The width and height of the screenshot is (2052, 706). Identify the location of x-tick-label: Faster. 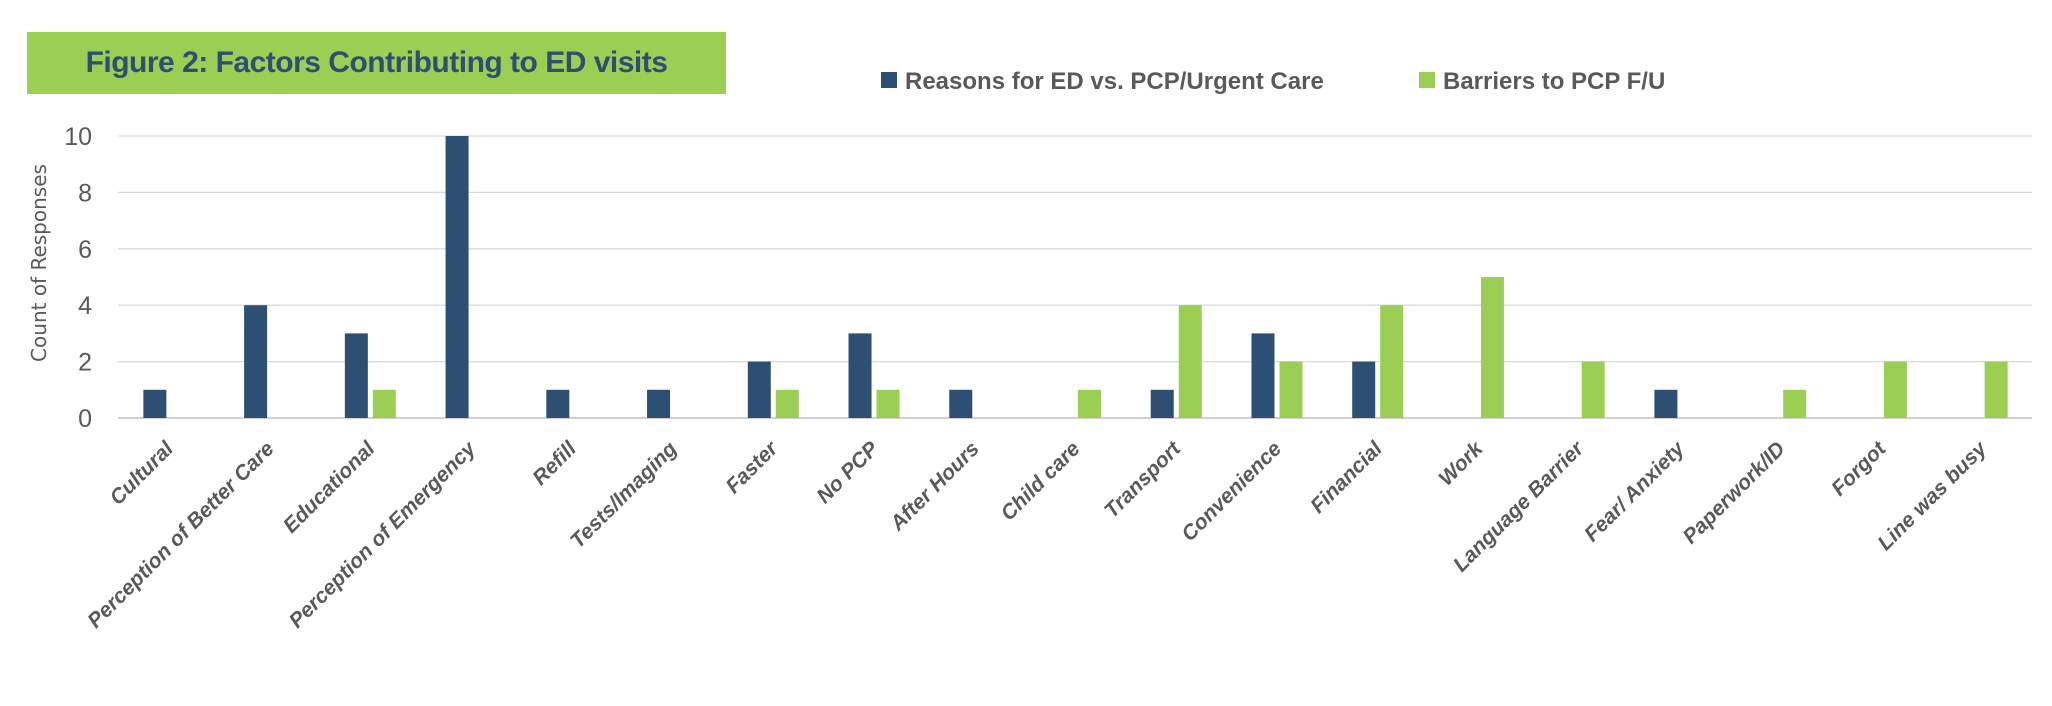
(752, 467).